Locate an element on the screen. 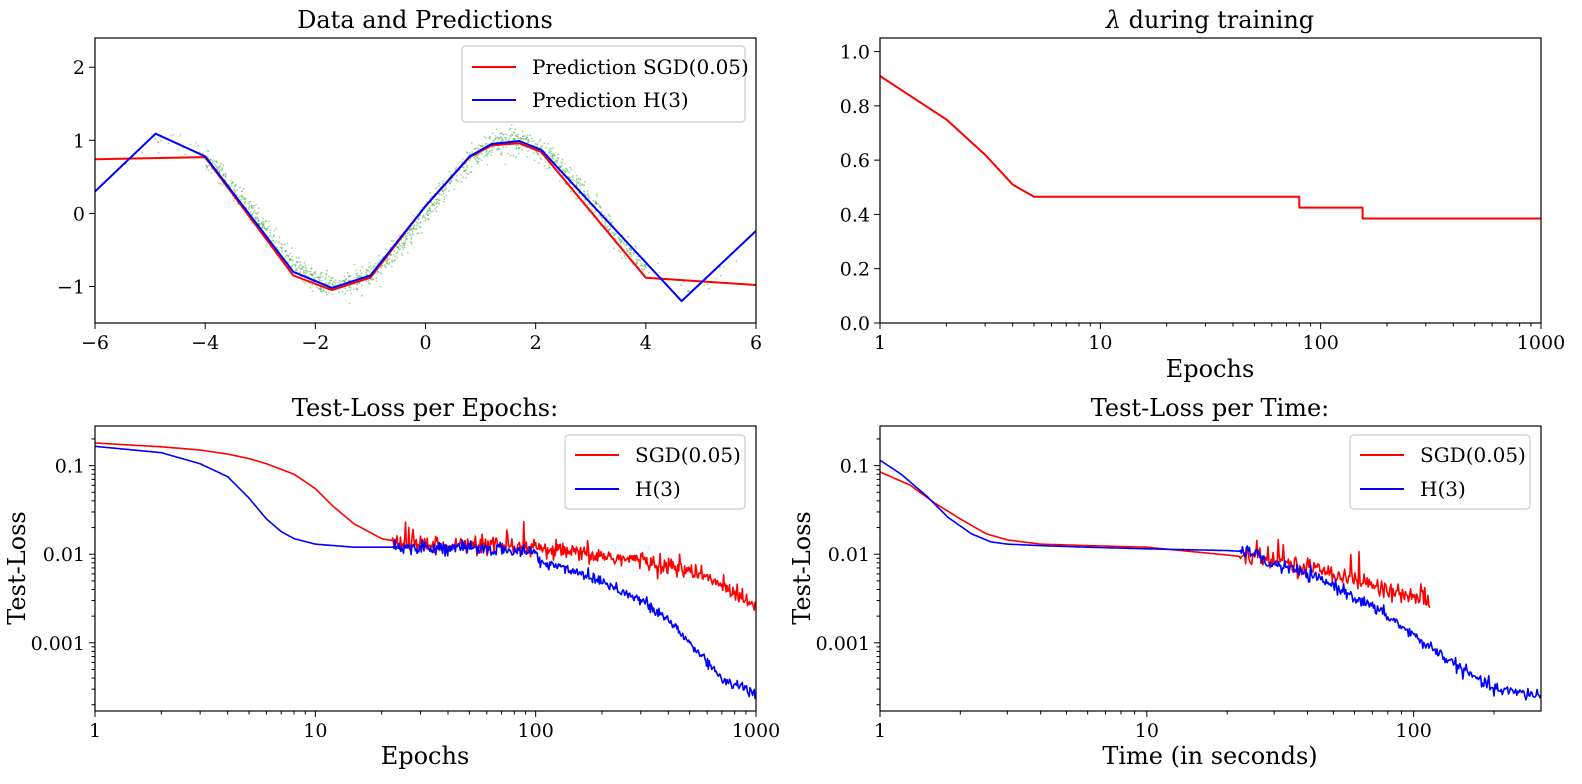 The image size is (1582, 784). y-tick-label: 0.4 is located at coordinates (855, 215).